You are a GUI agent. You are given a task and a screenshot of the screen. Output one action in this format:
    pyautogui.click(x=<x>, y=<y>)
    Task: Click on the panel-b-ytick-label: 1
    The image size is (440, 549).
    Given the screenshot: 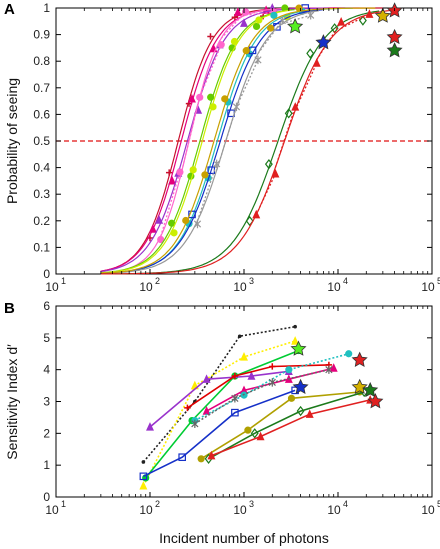 What is the action you would take?
    pyautogui.click(x=46, y=465)
    